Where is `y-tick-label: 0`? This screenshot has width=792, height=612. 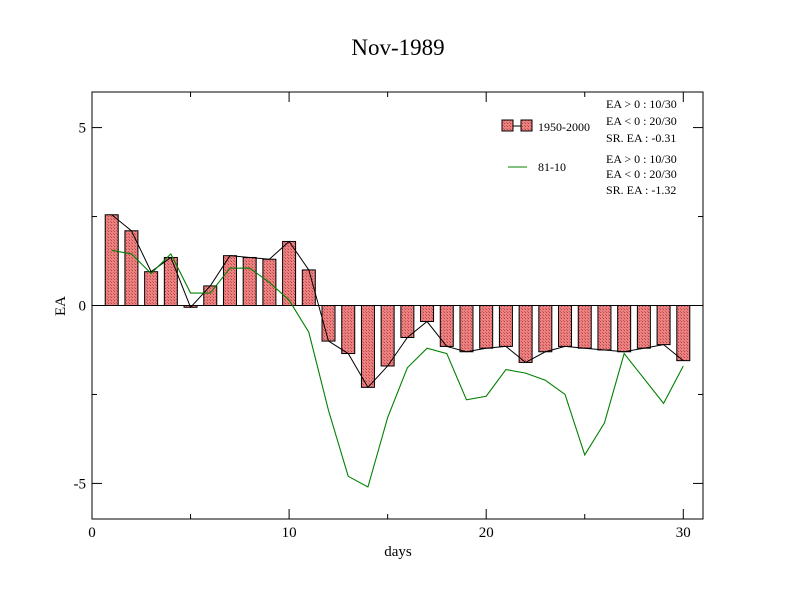 y-tick-label: 0 is located at coordinates (83, 307).